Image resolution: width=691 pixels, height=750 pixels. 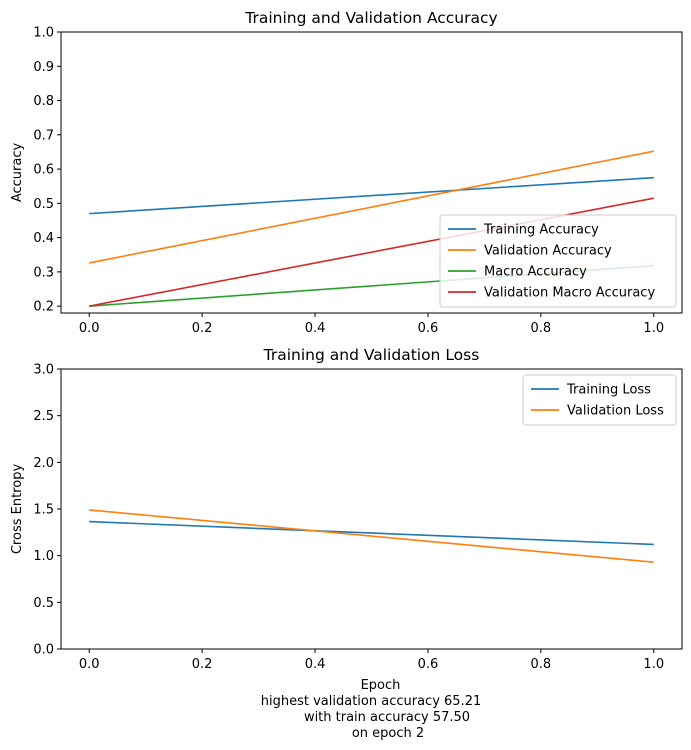 I want to click on y-tick-label: 0.2, so click(x=43, y=307).